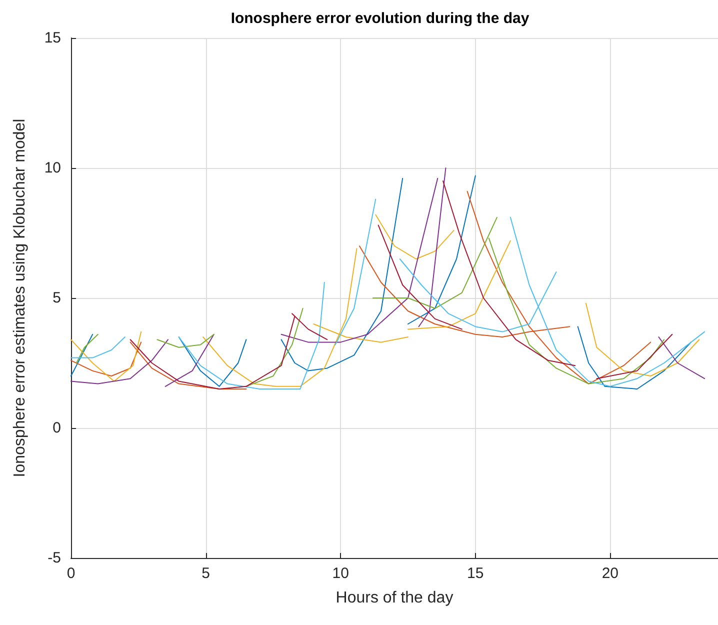 The height and width of the screenshot is (625, 718). What do you see at coordinates (610, 573) in the screenshot?
I see `x-tick-label: 20` at bounding box center [610, 573].